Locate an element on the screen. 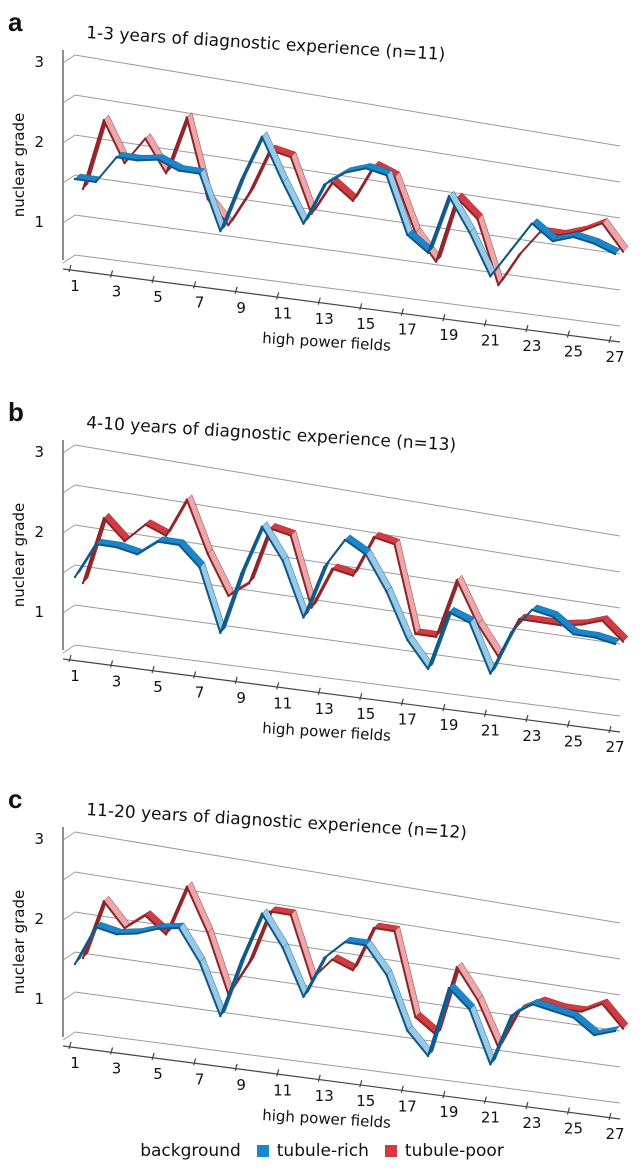  y-tick-label: 2 is located at coordinates (39, 532).